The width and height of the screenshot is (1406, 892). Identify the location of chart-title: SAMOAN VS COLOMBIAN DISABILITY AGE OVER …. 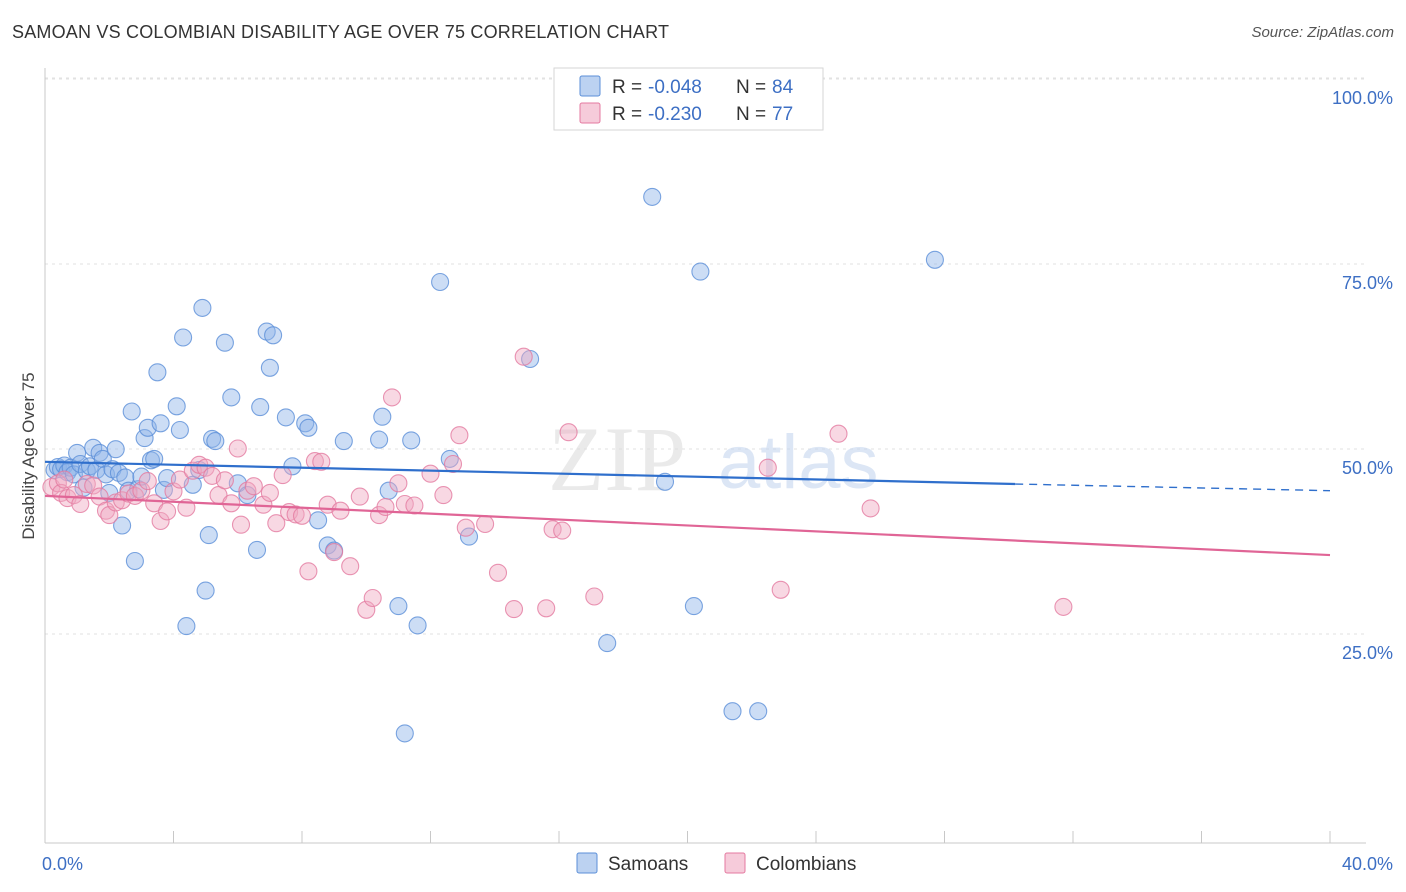
(341, 32).